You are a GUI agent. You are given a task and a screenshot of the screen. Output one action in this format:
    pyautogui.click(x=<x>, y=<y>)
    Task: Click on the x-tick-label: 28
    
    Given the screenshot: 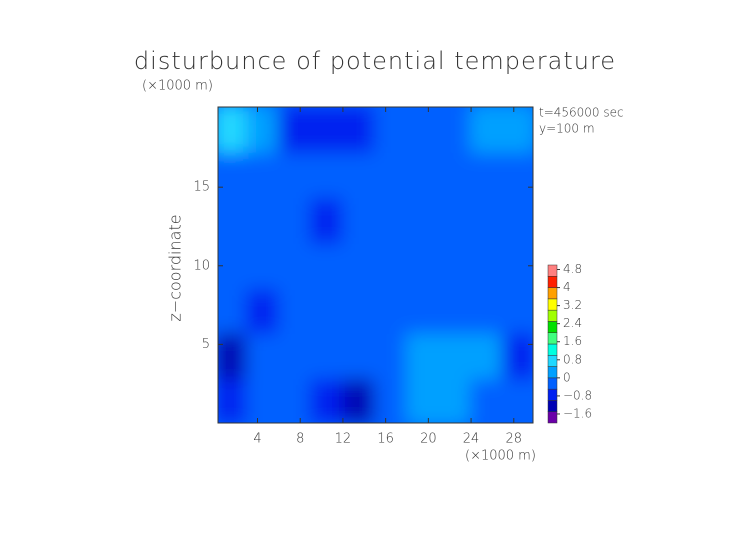 What is the action you would take?
    pyautogui.click(x=514, y=439)
    